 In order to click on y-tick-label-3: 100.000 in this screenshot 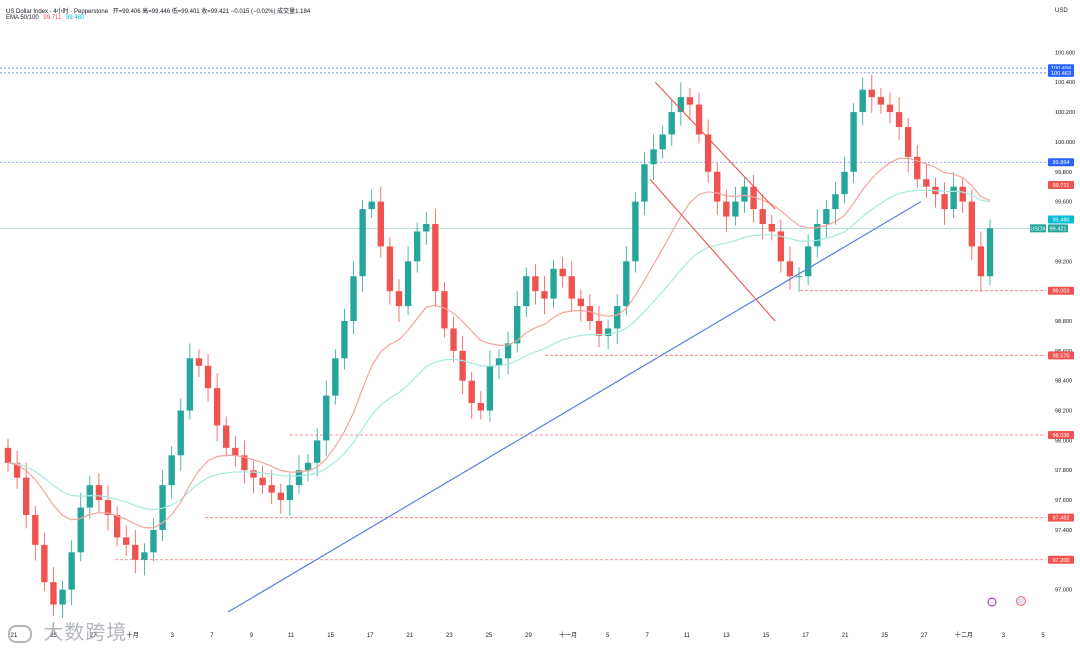, I will do `click(1065, 143)`.